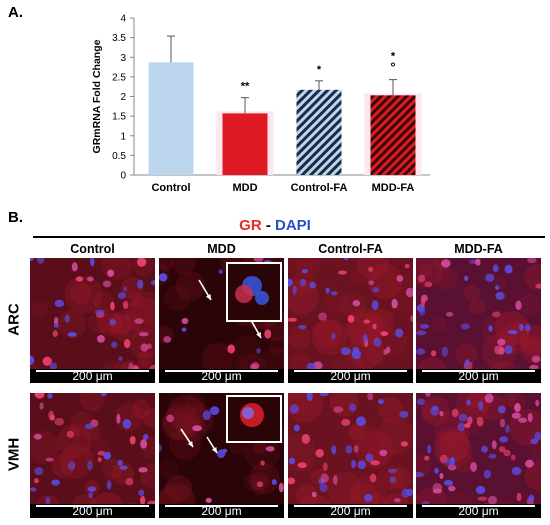  I want to click on gr-label: GR, so click(250, 225).